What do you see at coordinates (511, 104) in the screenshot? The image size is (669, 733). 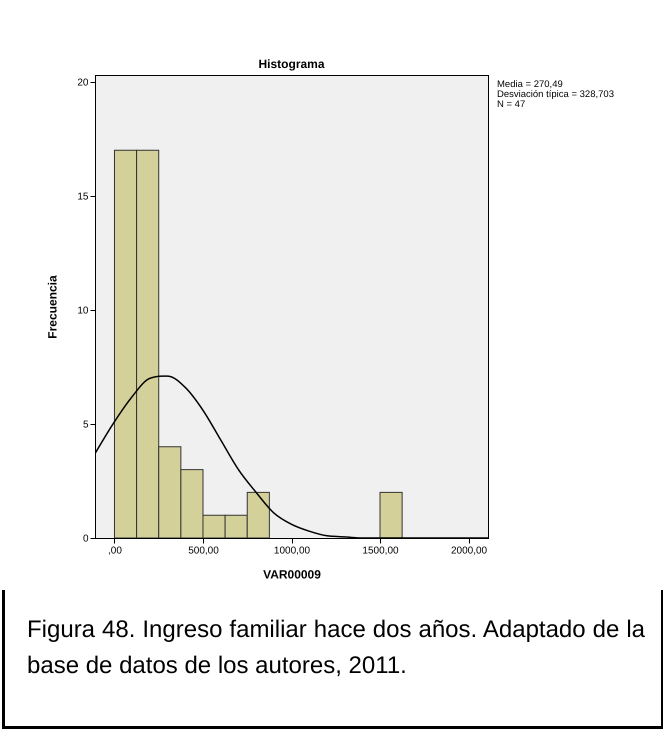 I see `text: N = 47` at bounding box center [511, 104].